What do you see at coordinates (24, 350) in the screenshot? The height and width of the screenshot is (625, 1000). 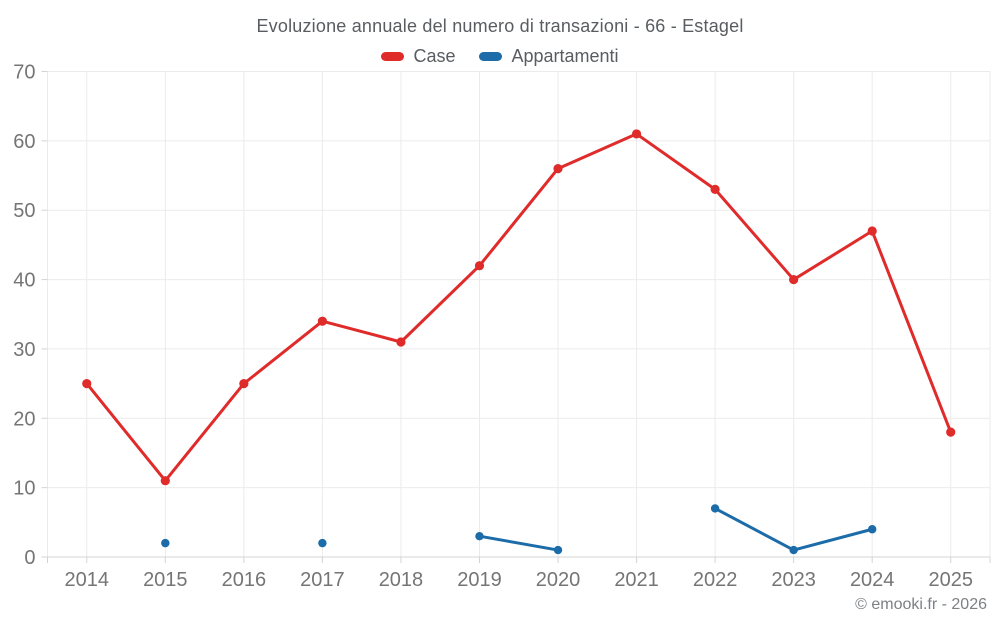 I see `y-tick-label: 30` at bounding box center [24, 350].